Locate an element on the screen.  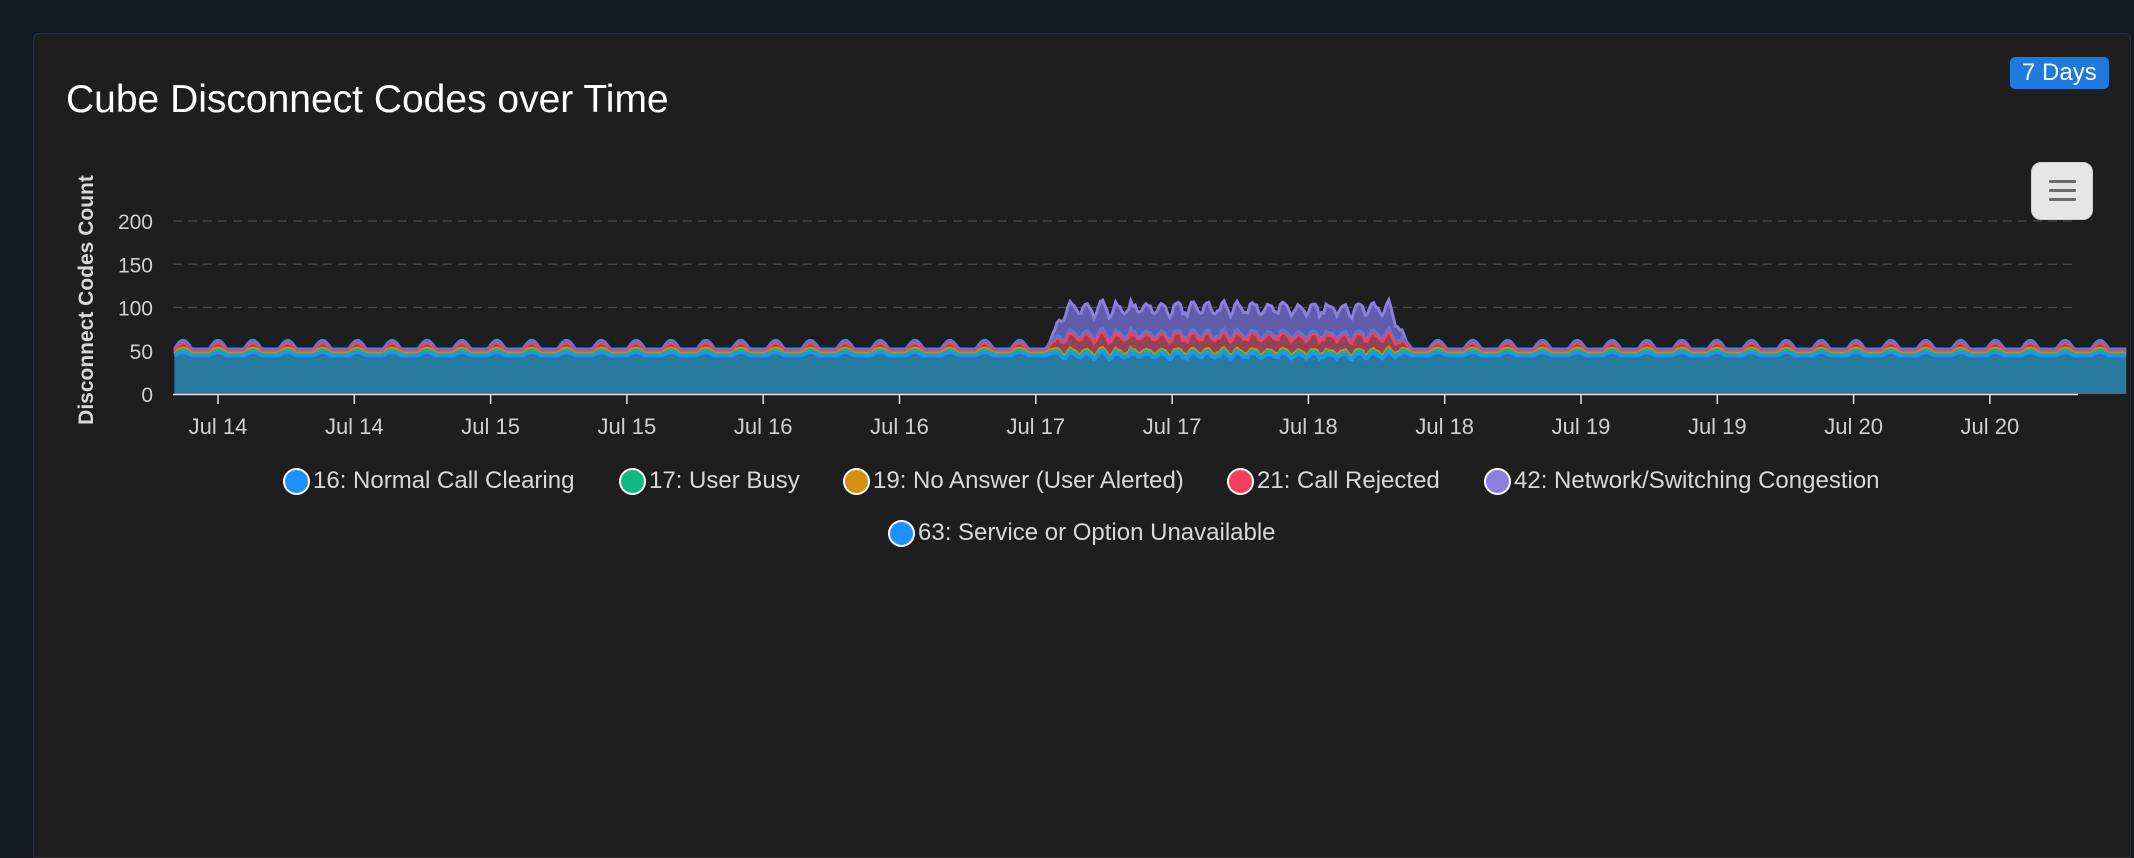
y-tick-label: 0 is located at coordinates (147, 395).